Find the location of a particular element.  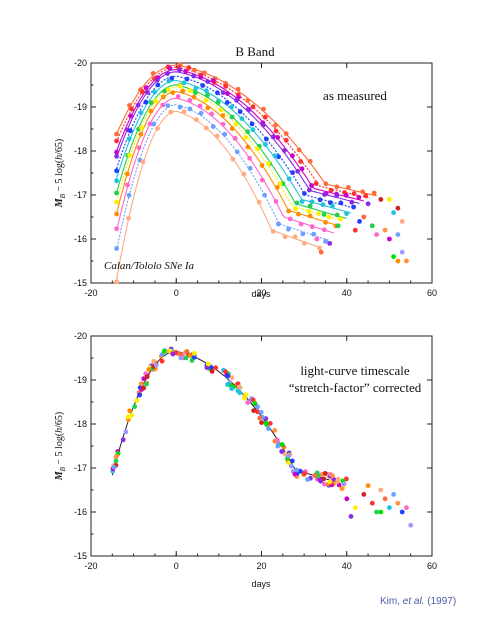

chart-title: B Band is located at coordinates (255, 51).